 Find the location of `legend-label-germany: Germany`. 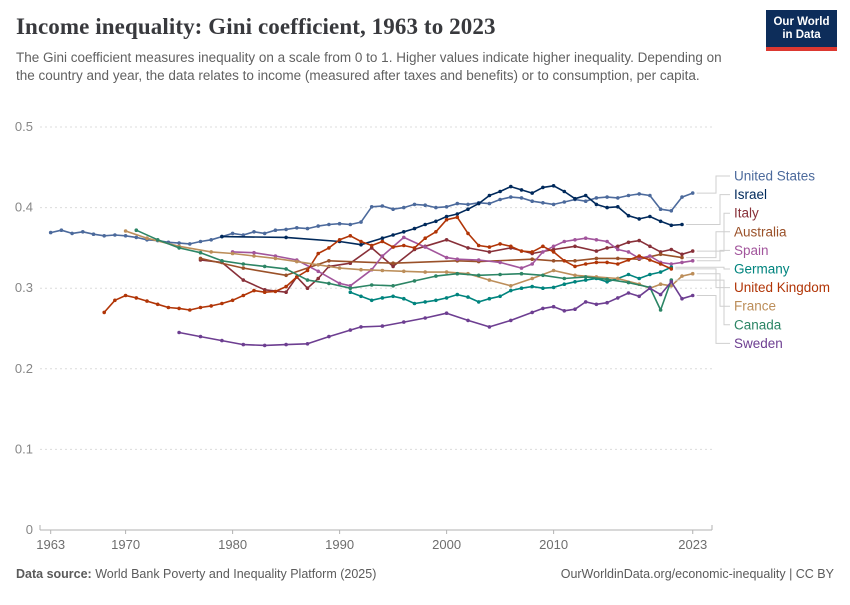

legend-label-germany: Germany is located at coordinates (762, 269).